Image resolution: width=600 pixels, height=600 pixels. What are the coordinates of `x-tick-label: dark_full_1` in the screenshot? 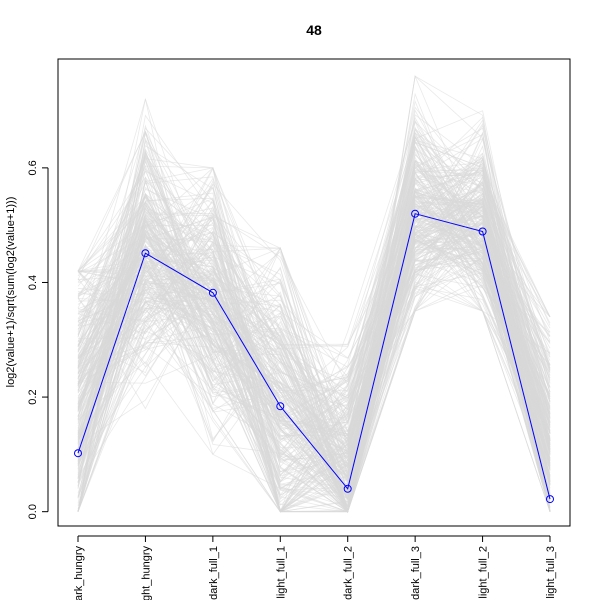 It's located at (214, 573).